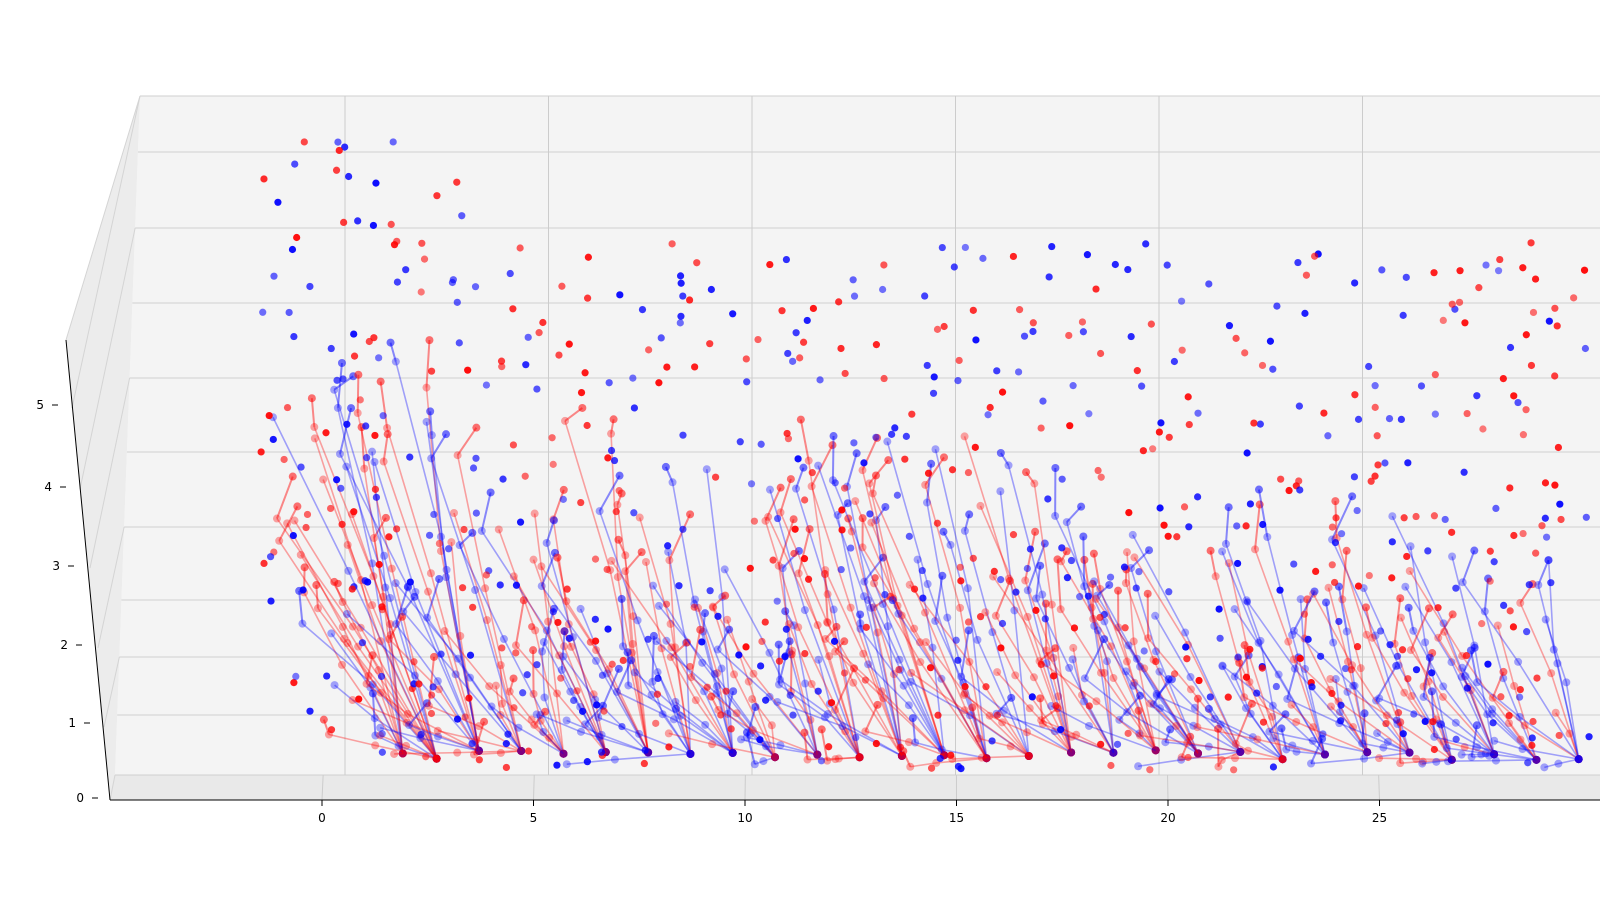  I want to click on z-tick-label: 4, so click(48, 487).